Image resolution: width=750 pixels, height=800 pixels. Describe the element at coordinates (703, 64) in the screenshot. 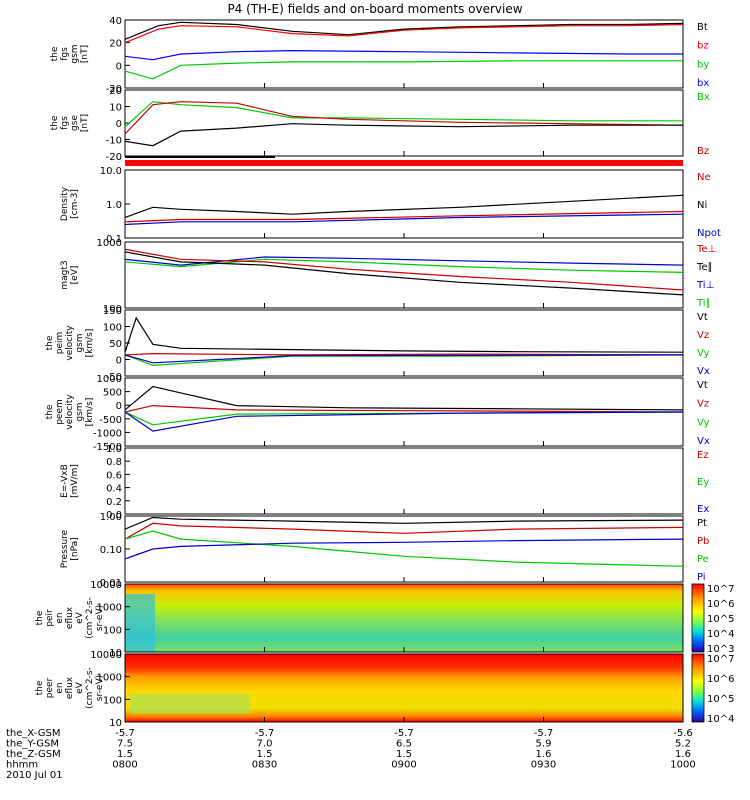

I see `legend-item: by` at that location.